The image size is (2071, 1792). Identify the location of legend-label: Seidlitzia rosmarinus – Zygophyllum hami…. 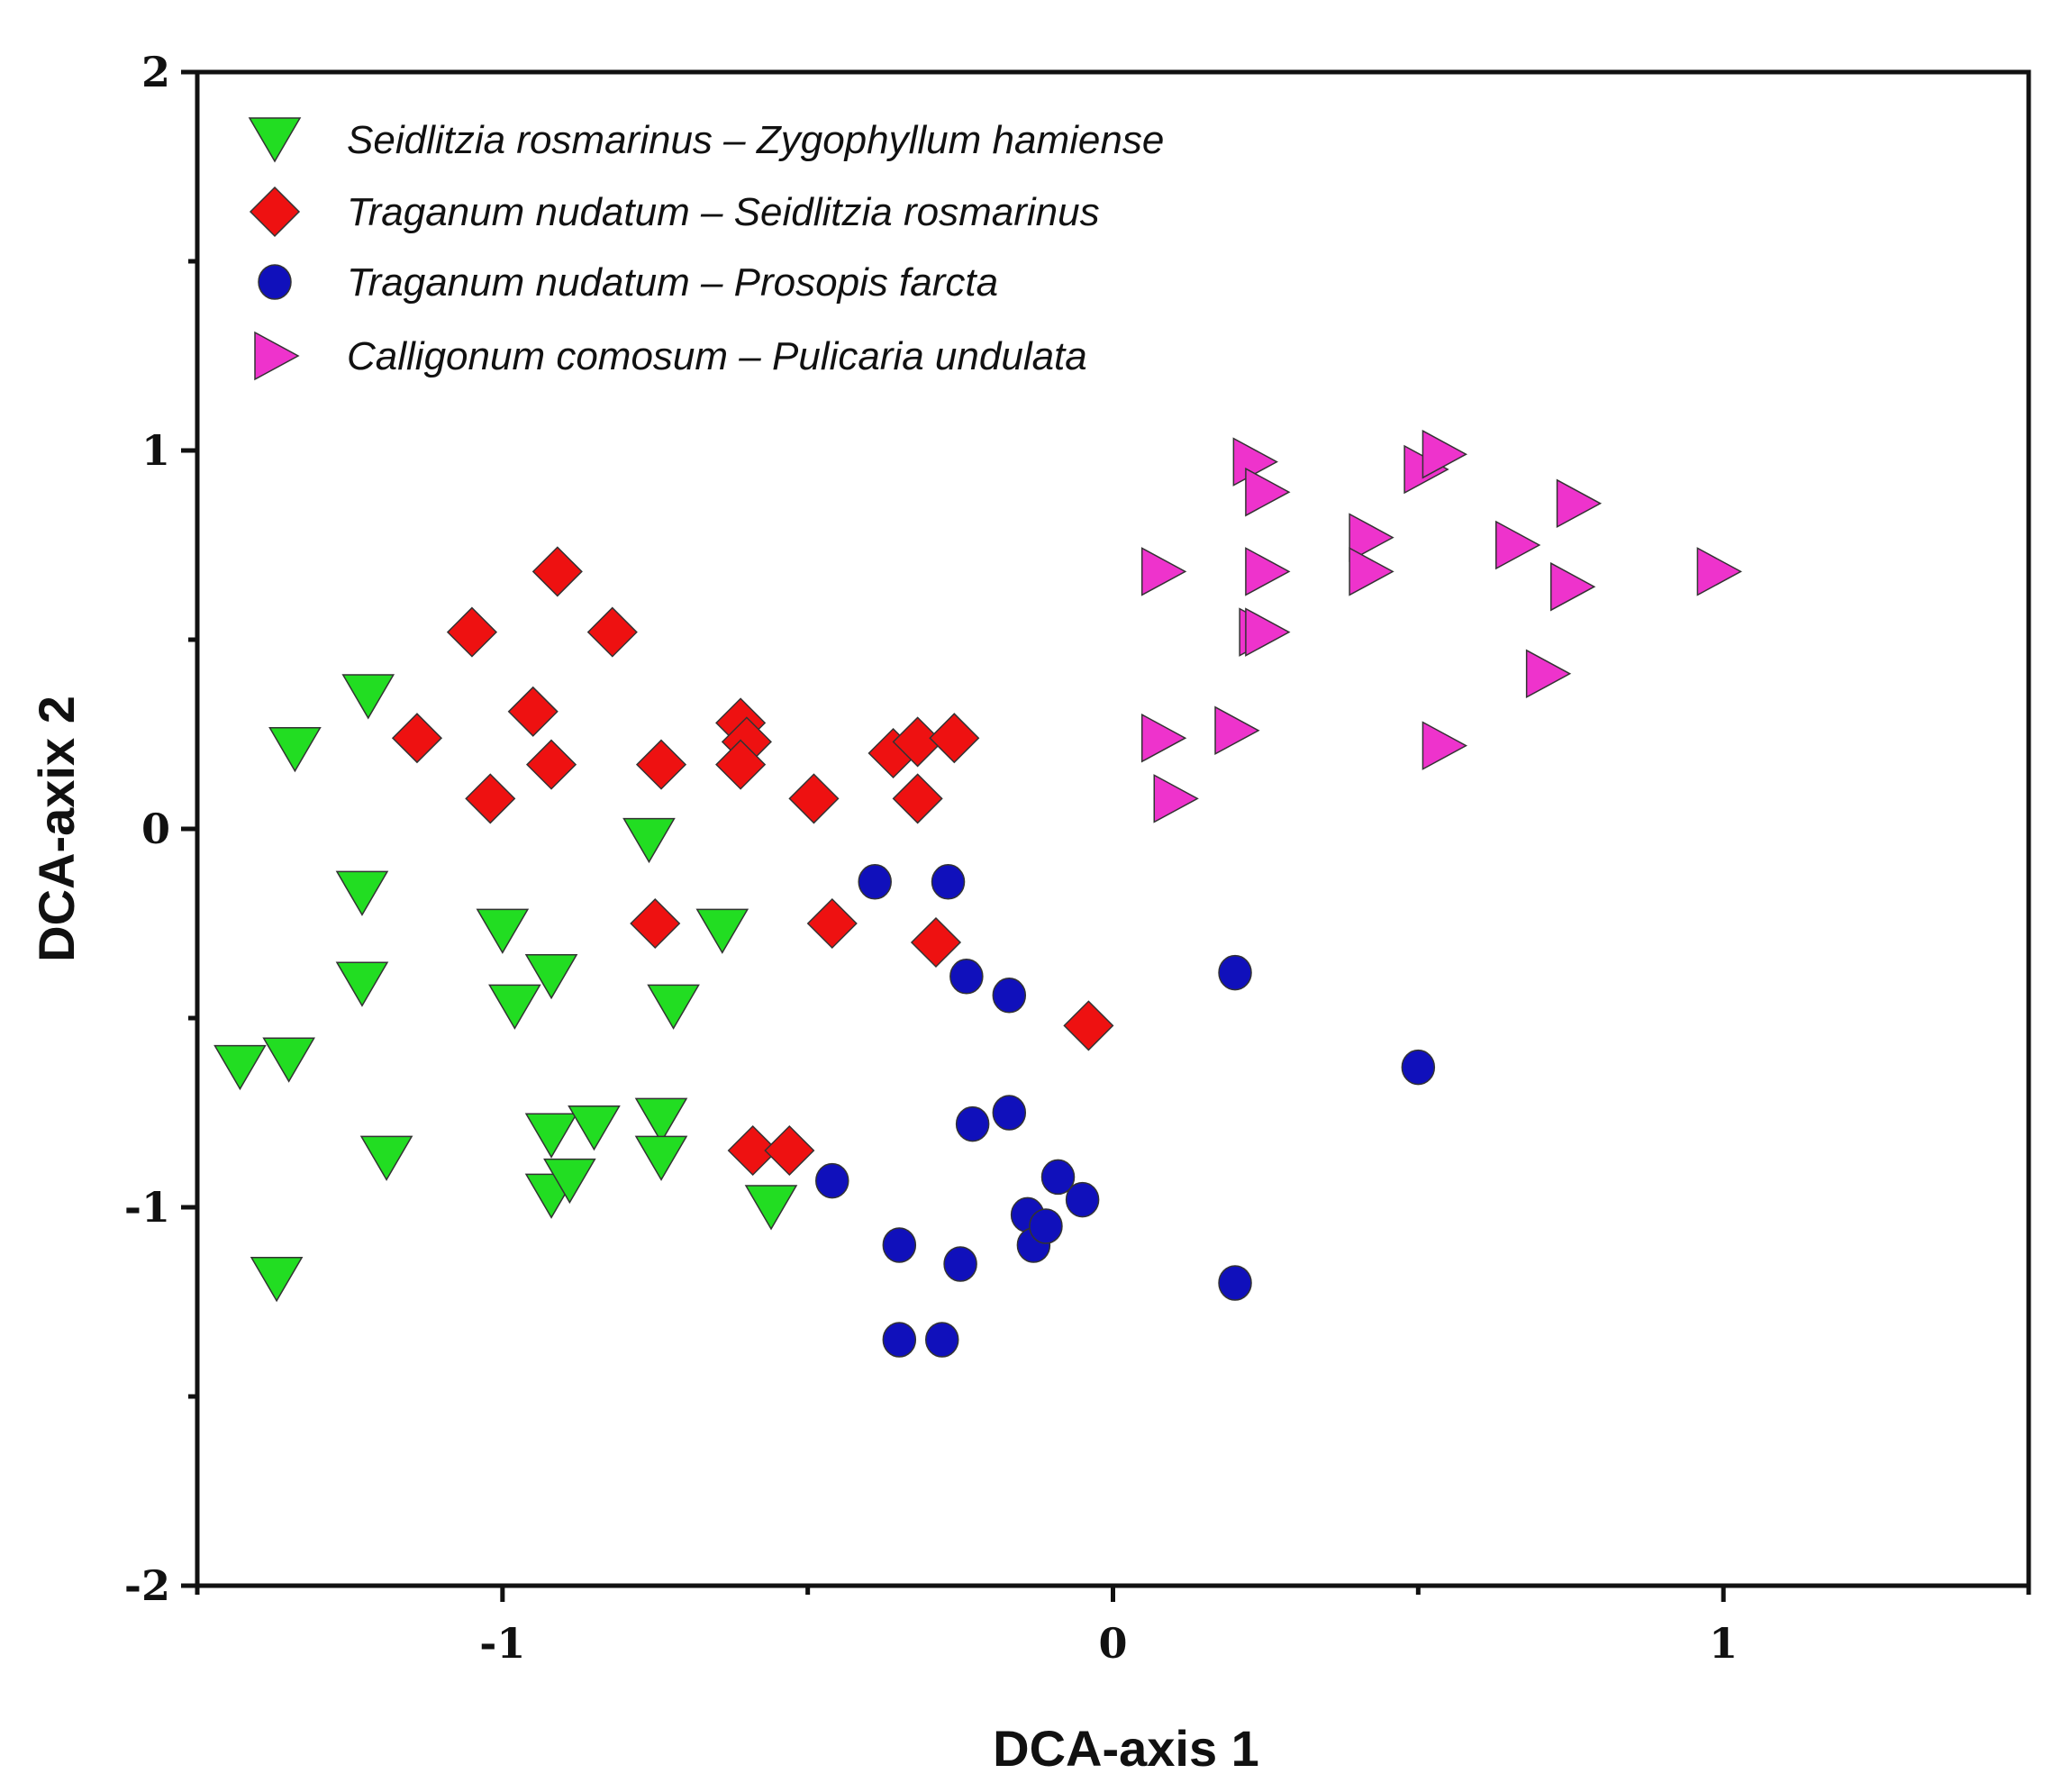
(755, 140).